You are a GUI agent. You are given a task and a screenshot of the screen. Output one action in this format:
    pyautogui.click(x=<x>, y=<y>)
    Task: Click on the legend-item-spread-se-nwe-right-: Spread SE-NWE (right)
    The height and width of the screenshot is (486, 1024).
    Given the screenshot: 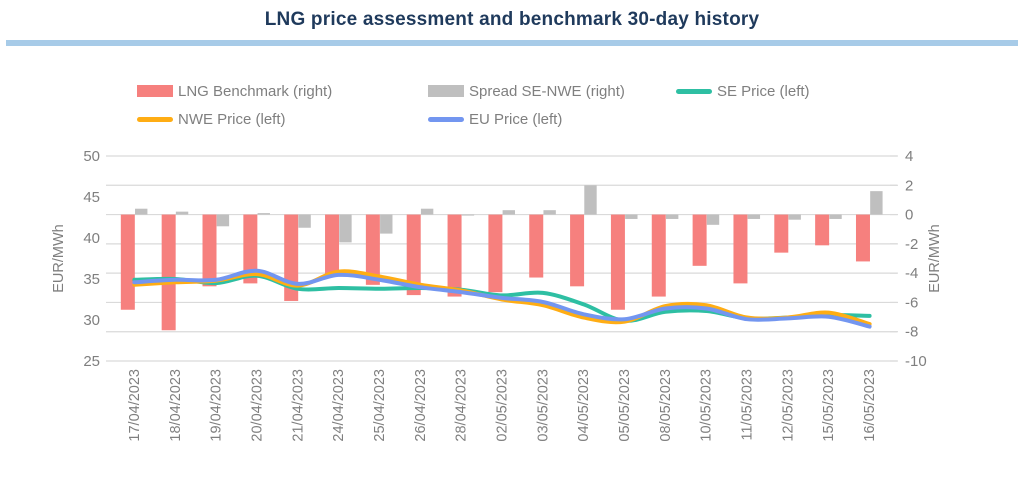 What is the action you would take?
    pyautogui.click(x=526, y=91)
    